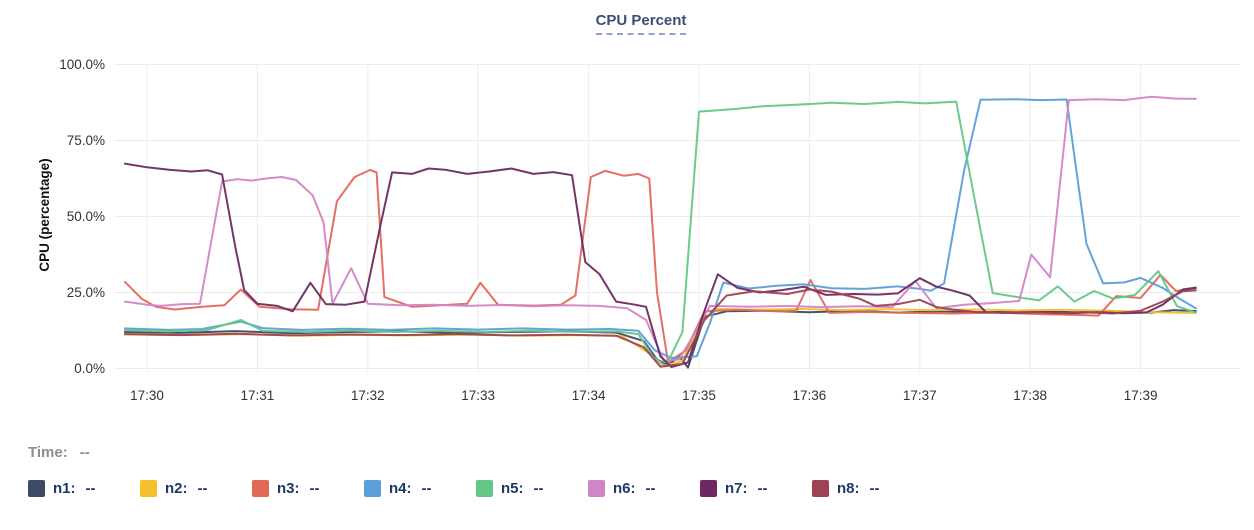 The image size is (1254, 530). What do you see at coordinates (736, 488) in the screenshot?
I see `legend-label-n7: n7:` at bounding box center [736, 488].